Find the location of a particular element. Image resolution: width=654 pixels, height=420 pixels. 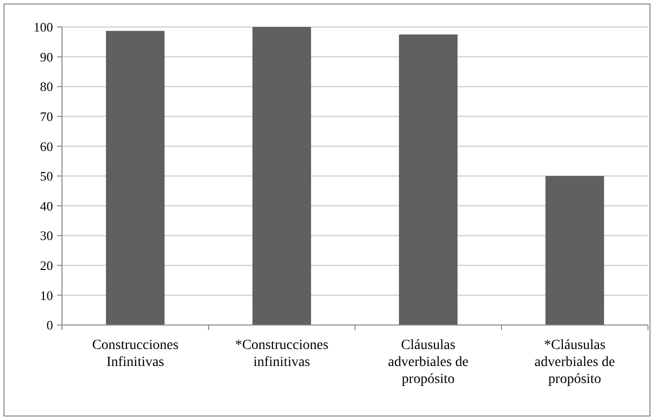

y-tick-label: 90 is located at coordinates (46, 56).